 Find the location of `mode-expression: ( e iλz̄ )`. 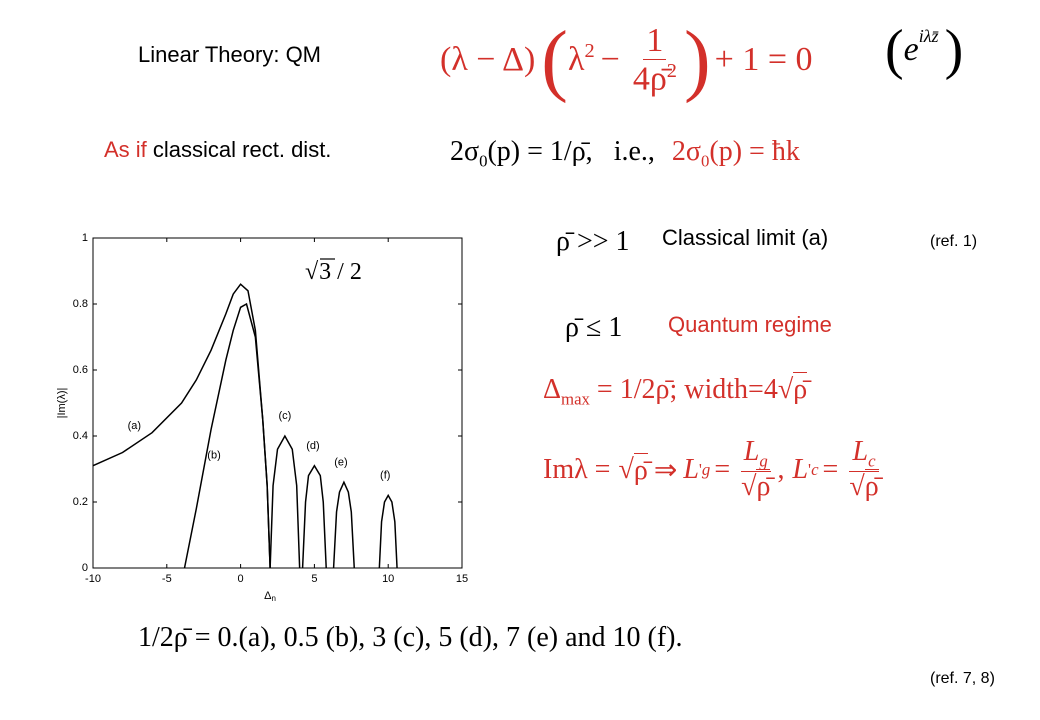

mode-expression: ( e iλz̄ ) is located at coordinates (924, 50).